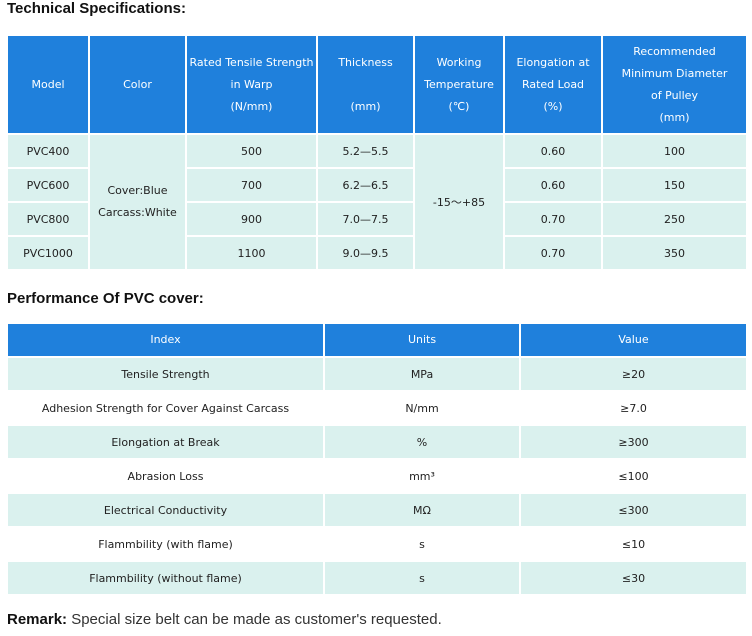  Describe the element at coordinates (165, 544) in the screenshot. I see `perf-index: Flammbility (with flame)` at that location.